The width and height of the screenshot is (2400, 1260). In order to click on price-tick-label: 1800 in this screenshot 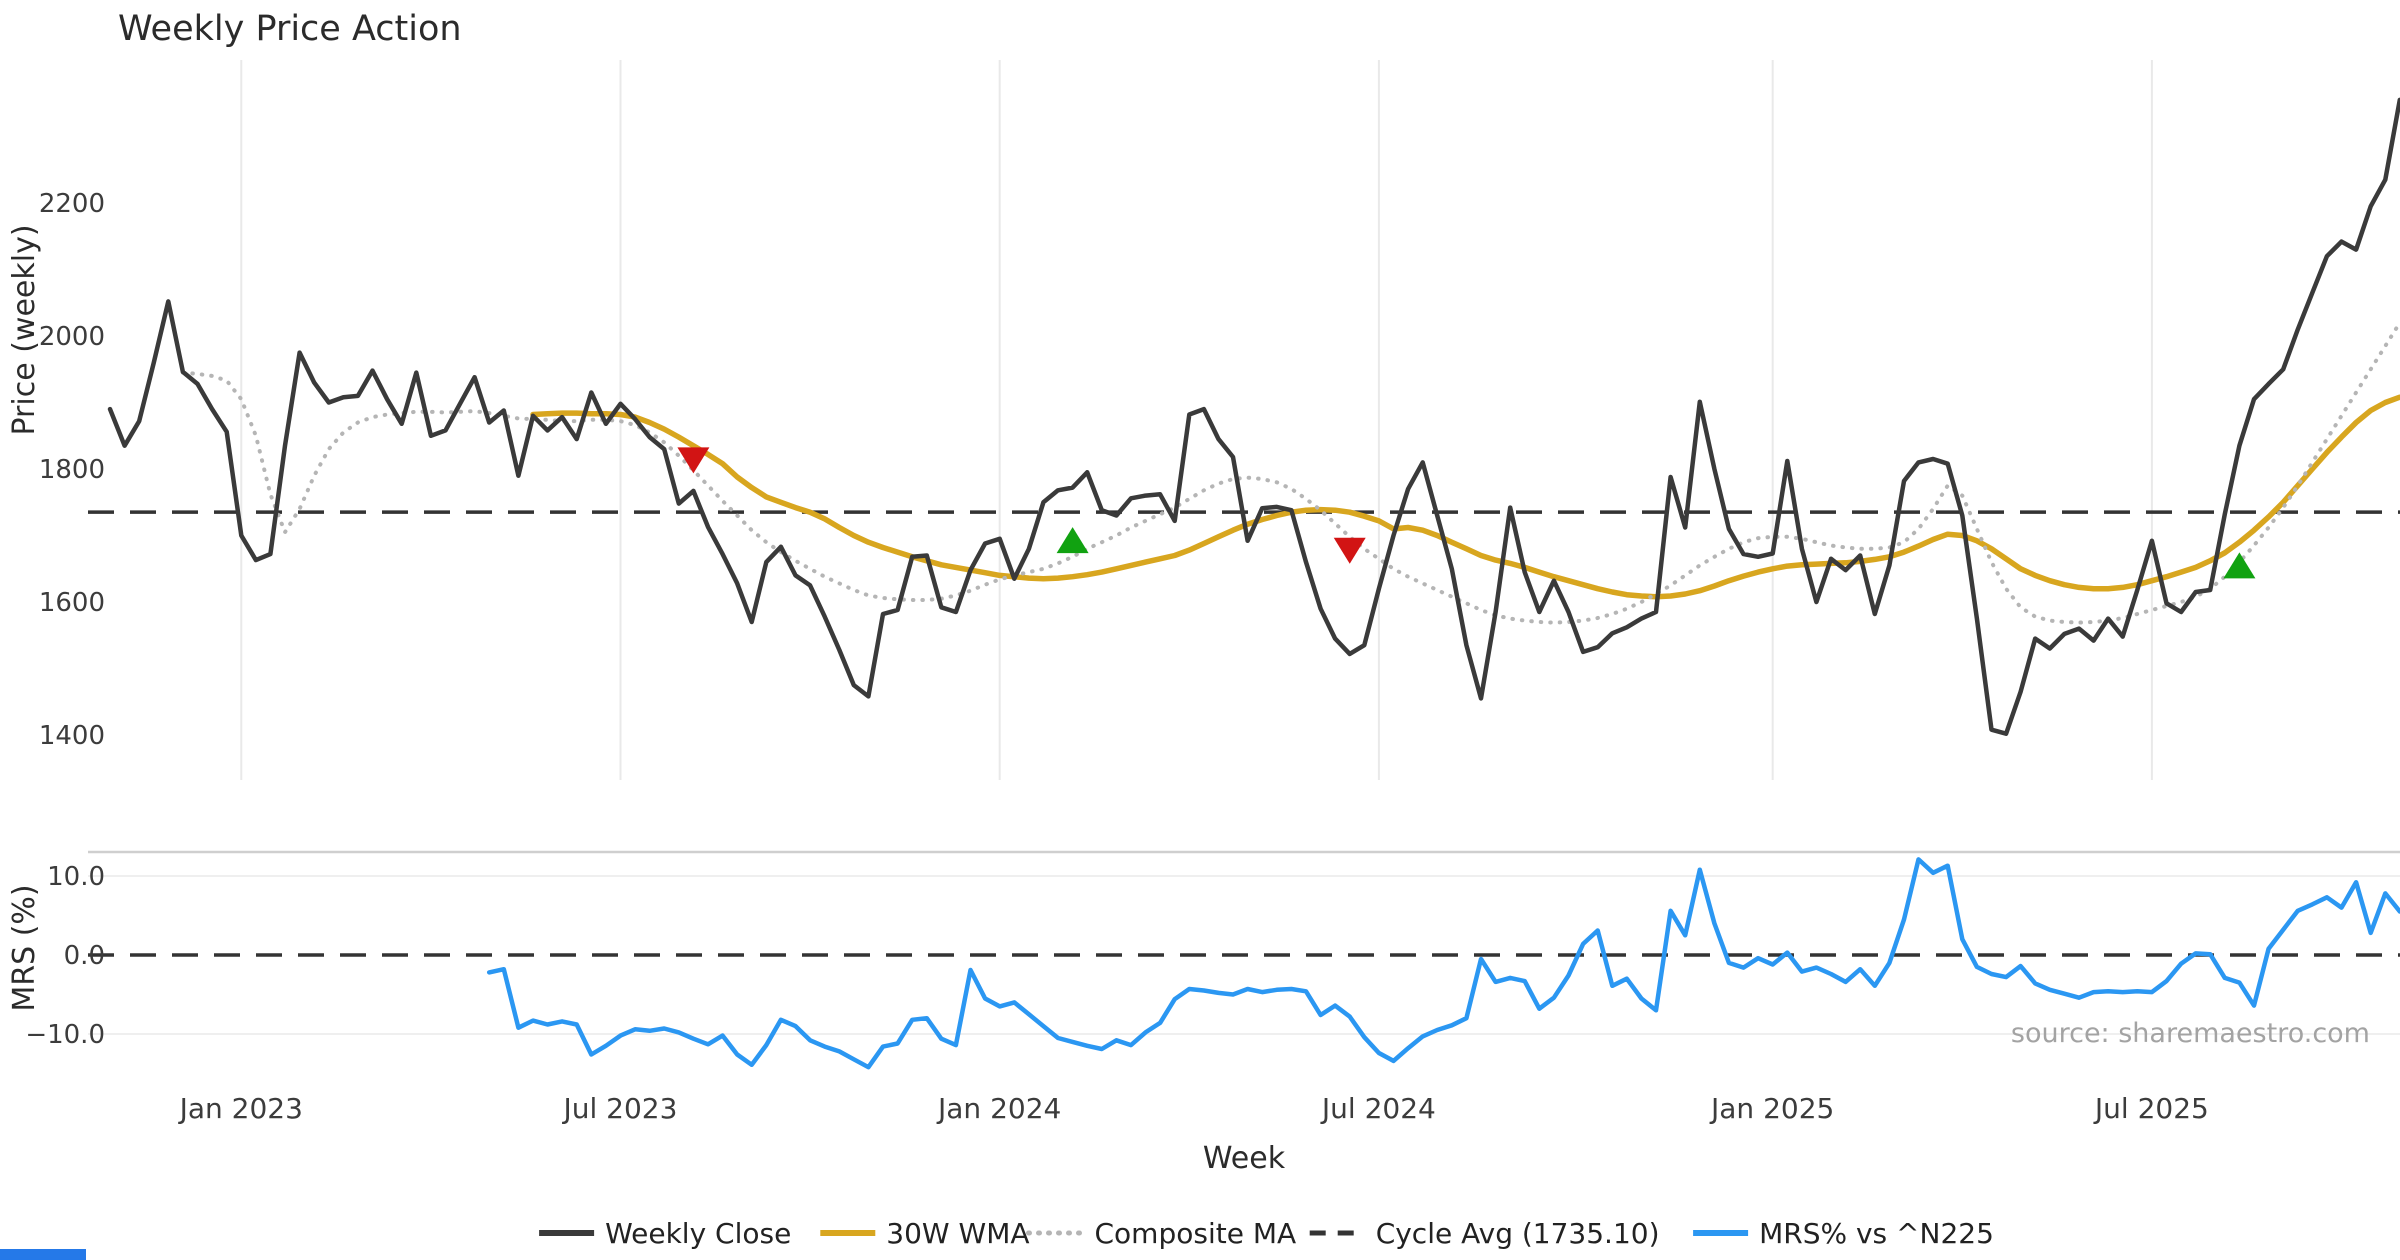, I will do `click(72, 470)`.